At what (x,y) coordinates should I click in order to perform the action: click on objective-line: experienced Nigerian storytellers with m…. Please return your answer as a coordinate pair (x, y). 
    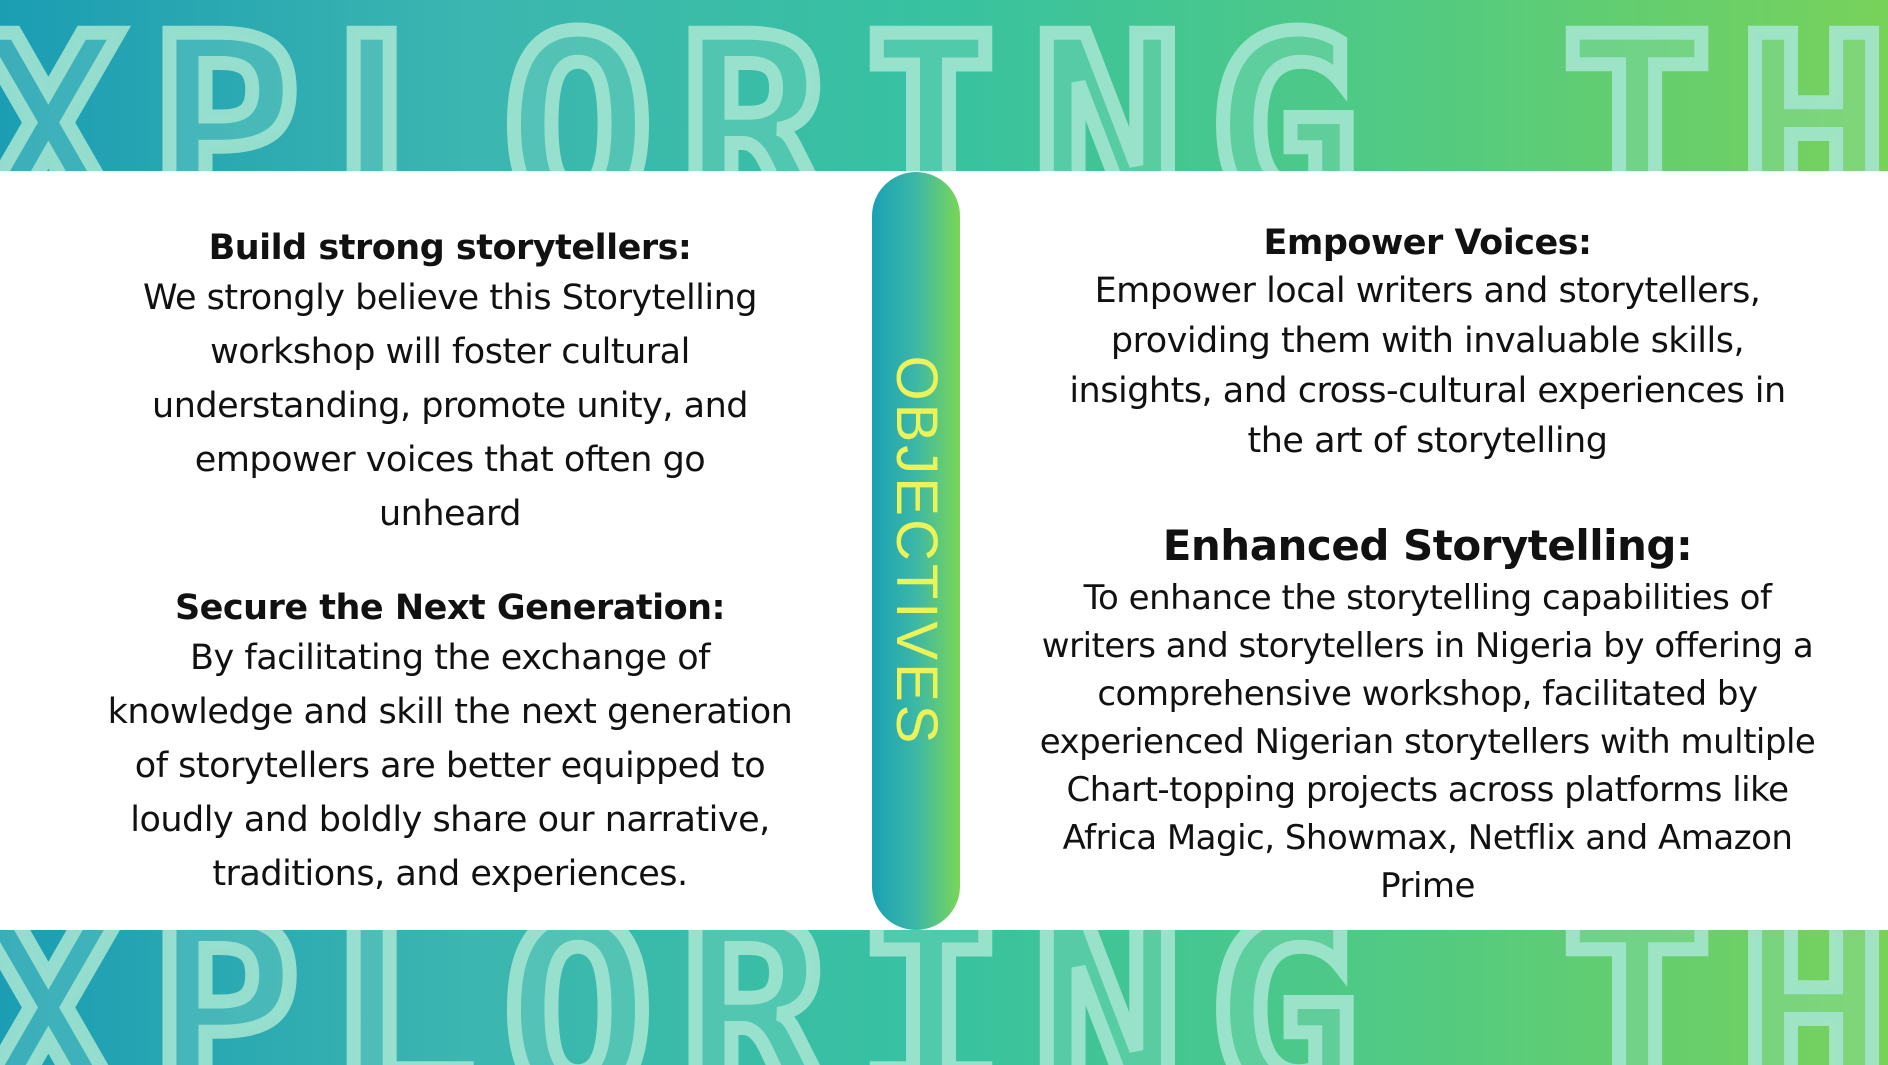
    Looking at the image, I should click on (1427, 742).